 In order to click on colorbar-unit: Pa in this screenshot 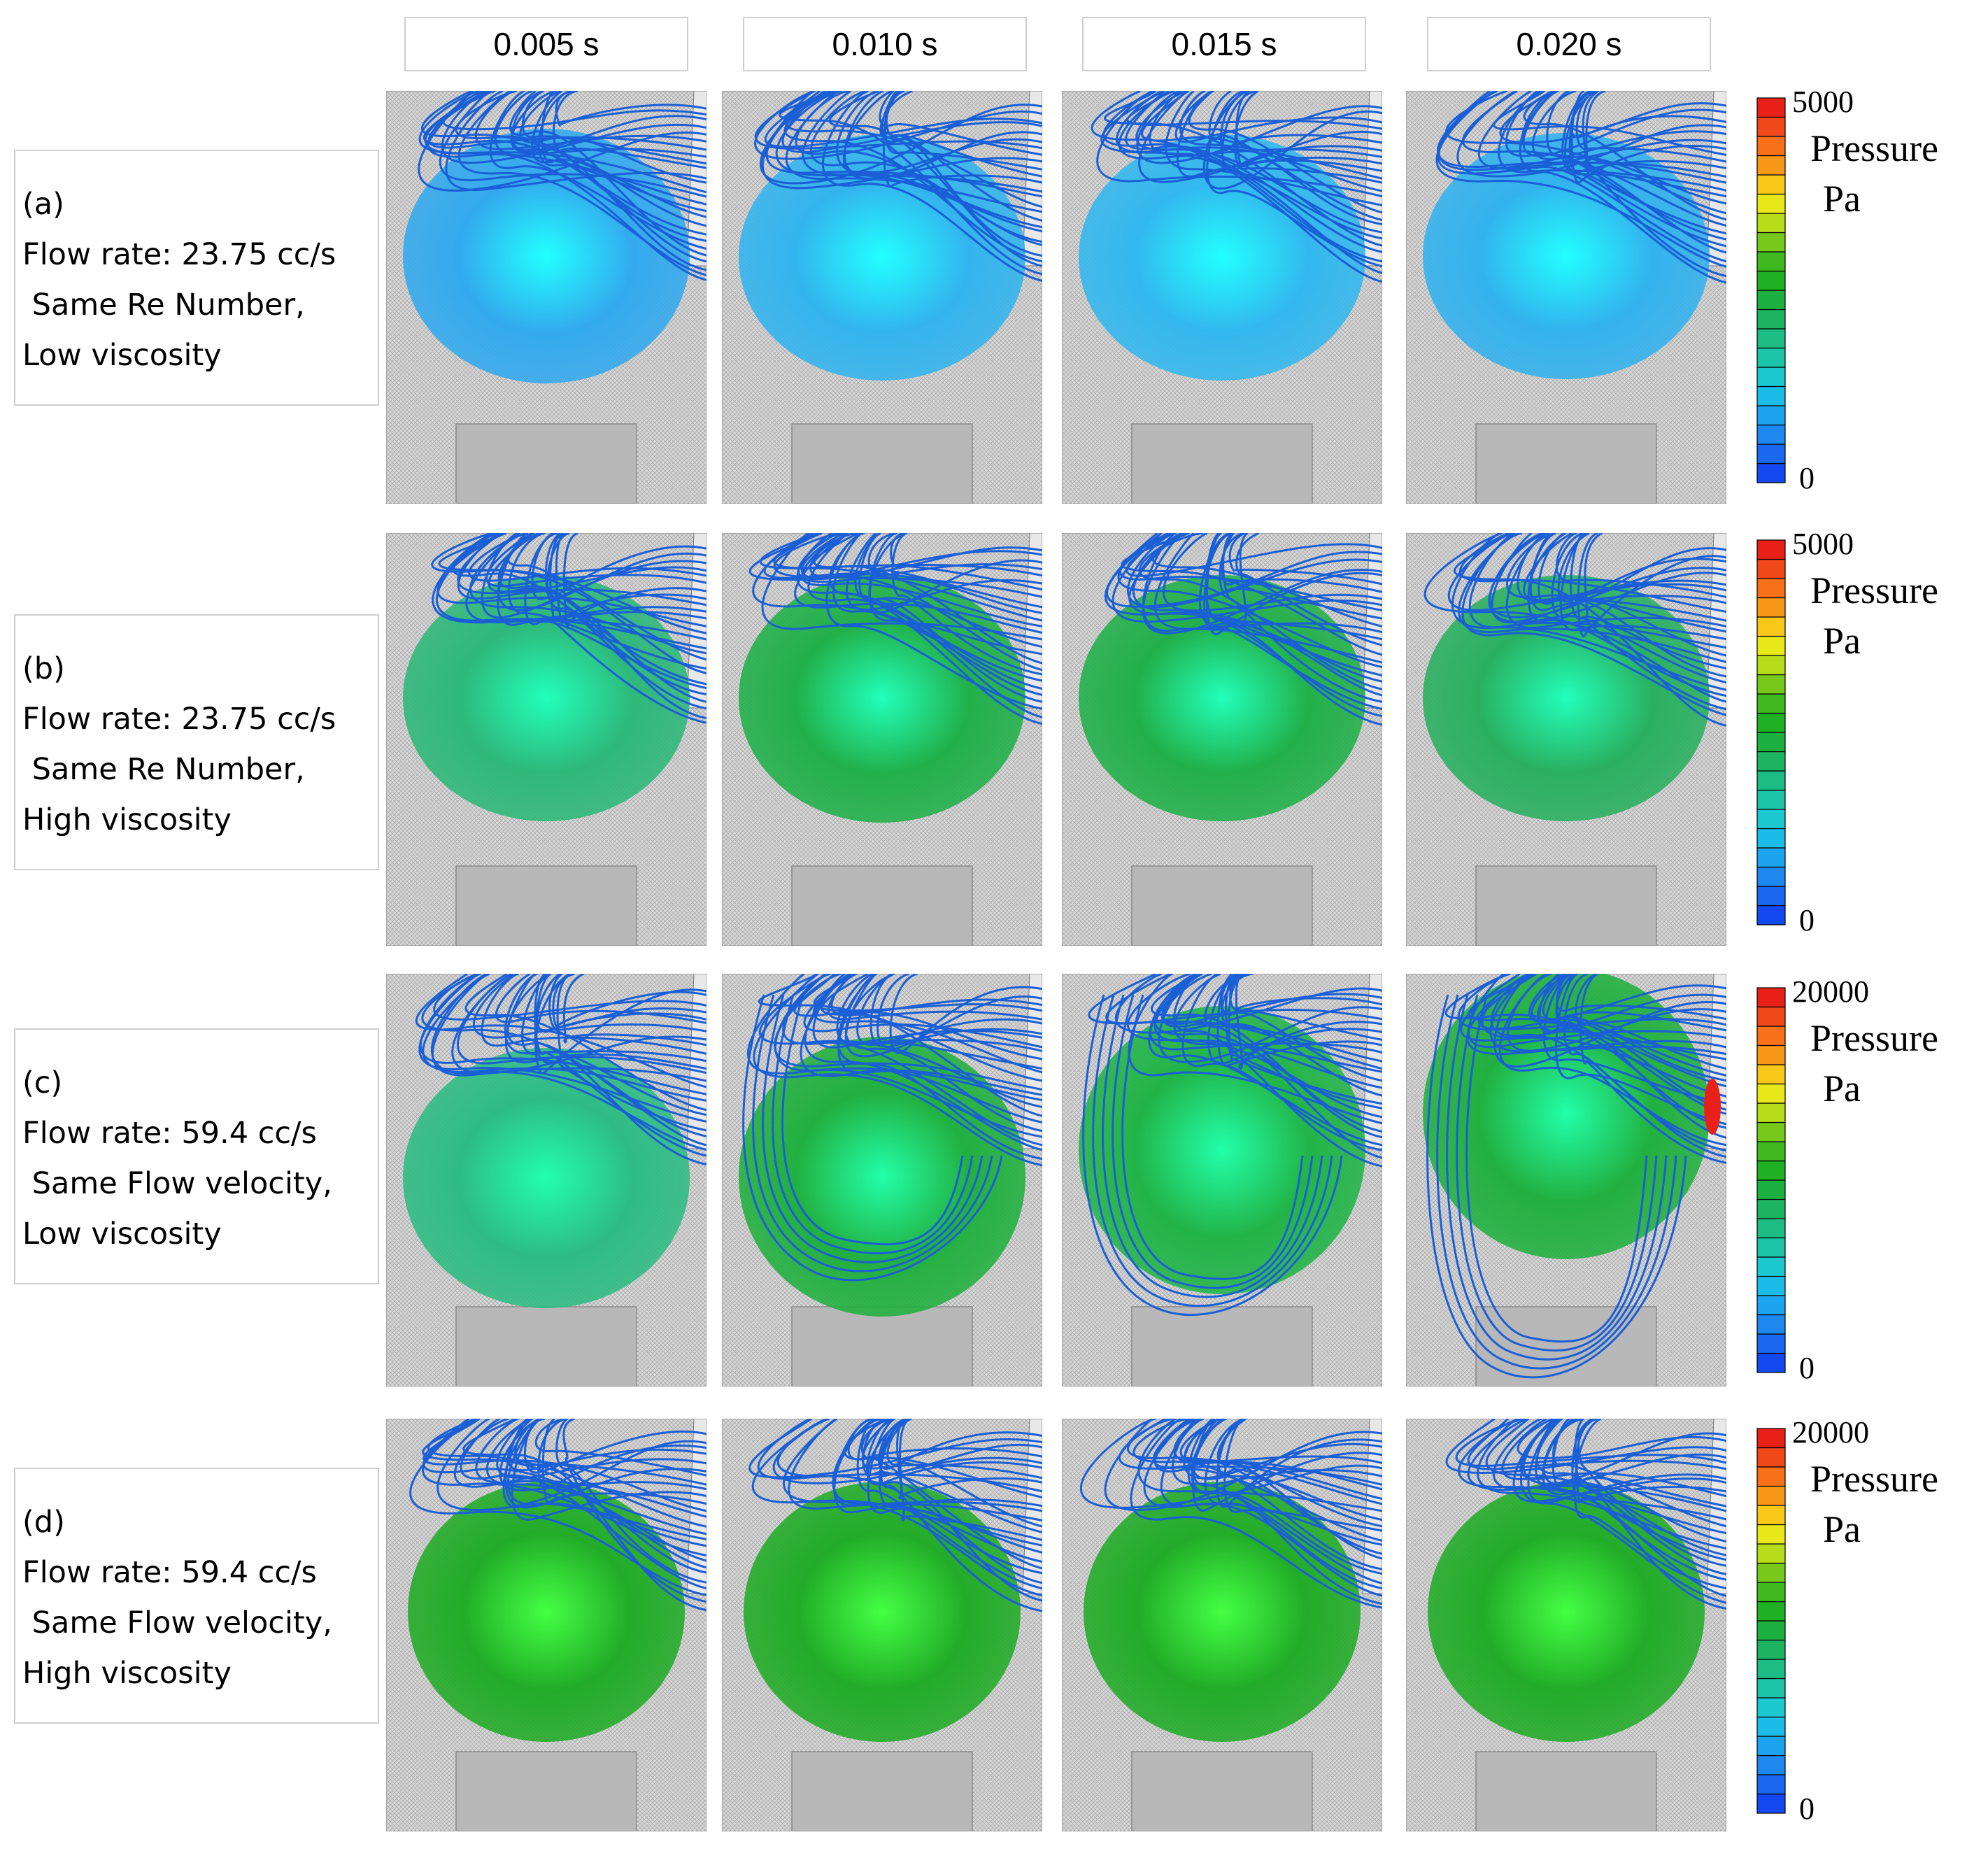, I will do `click(1842, 1088)`.